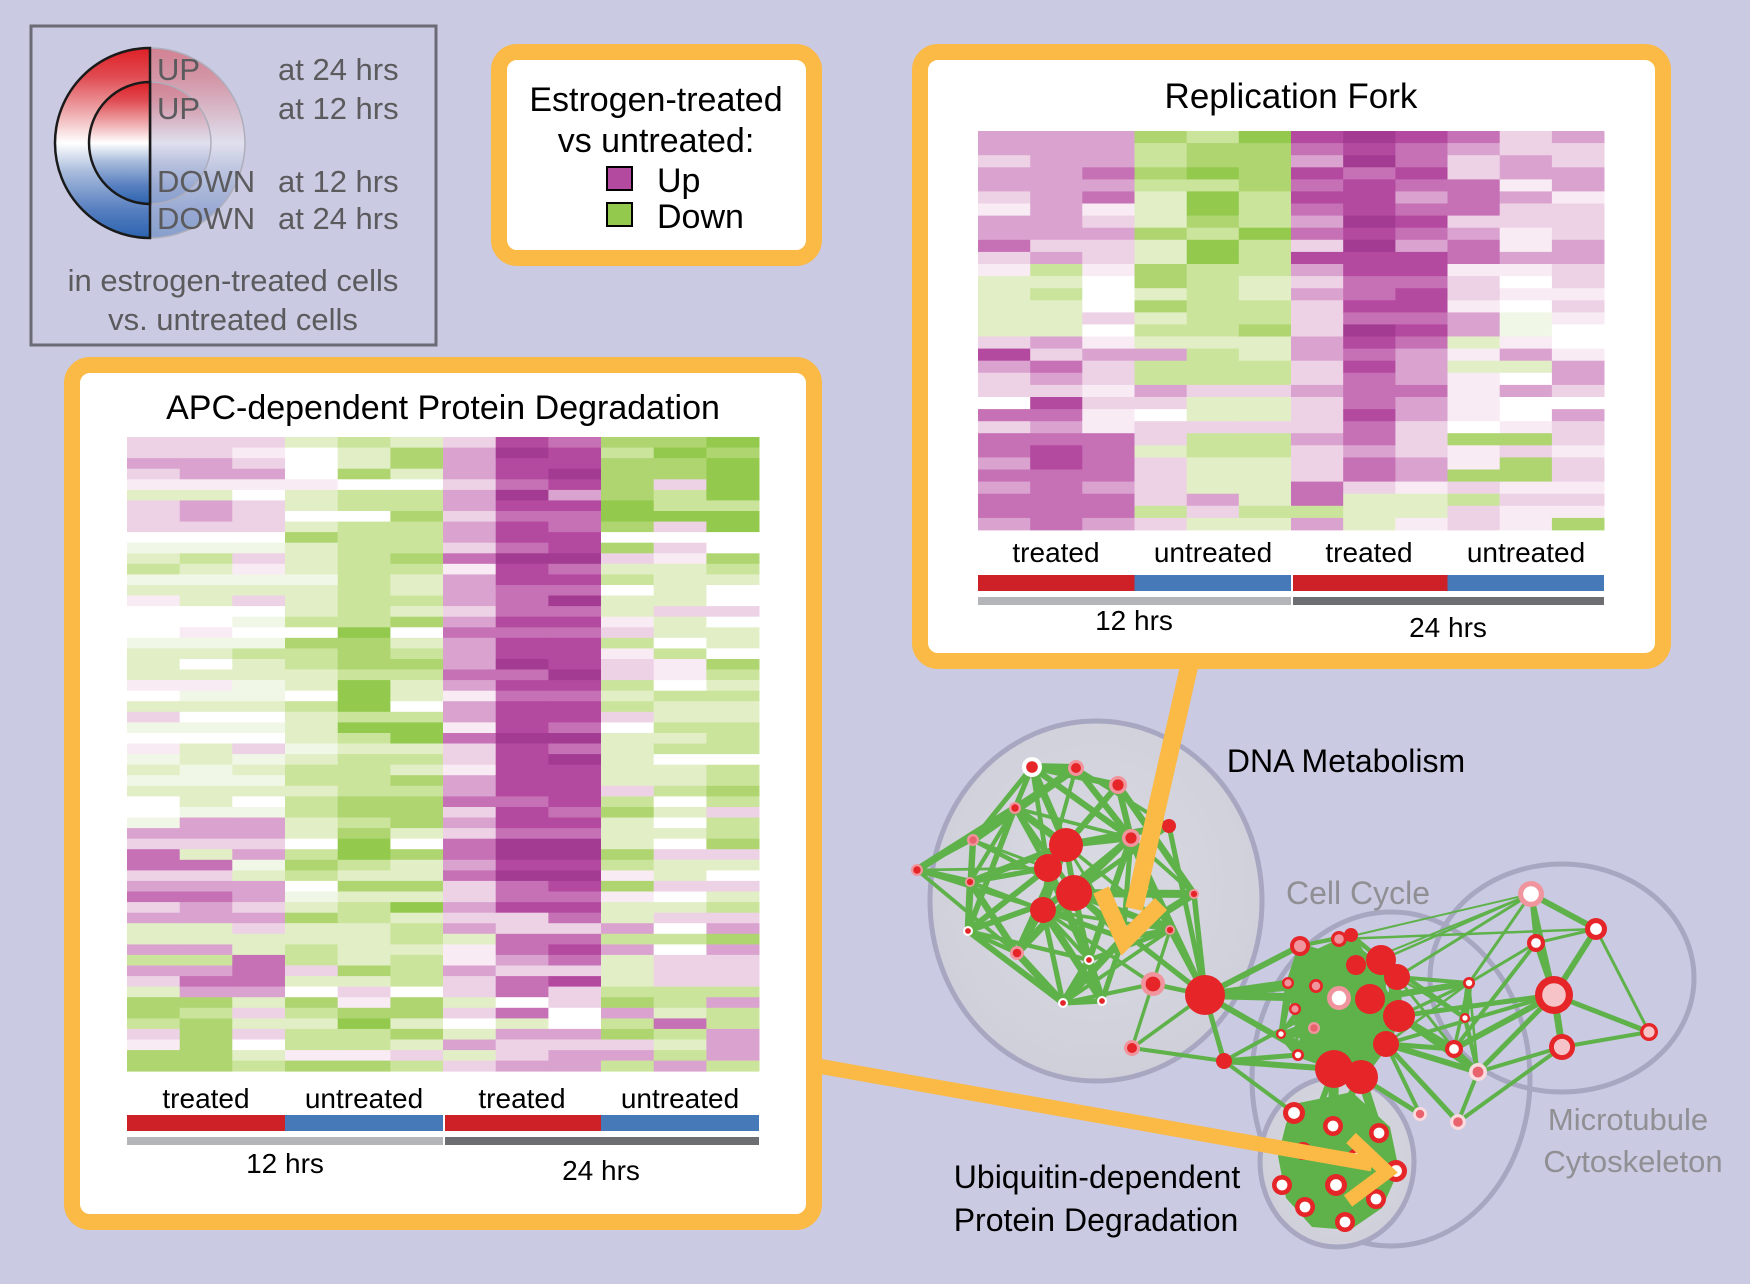 The image size is (1750, 1284). What do you see at coordinates (1097, 1177) in the screenshot?
I see `svg-text: Ubiquitin-dependent` at bounding box center [1097, 1177].